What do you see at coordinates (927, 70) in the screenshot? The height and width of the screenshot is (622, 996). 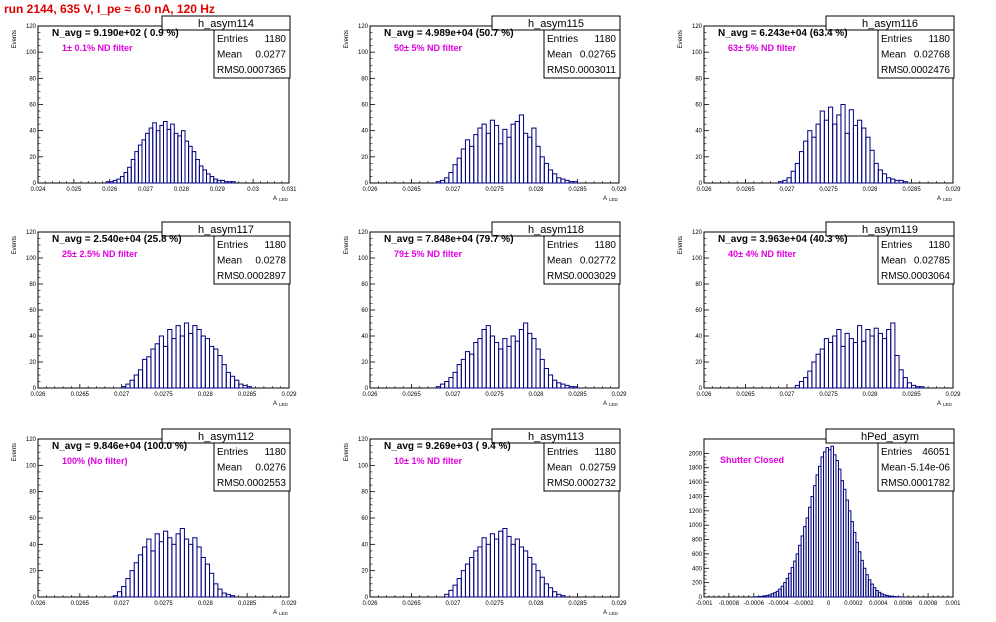 I see `stats-value-rms: 0.0002476` at bounding box center [927, 70].